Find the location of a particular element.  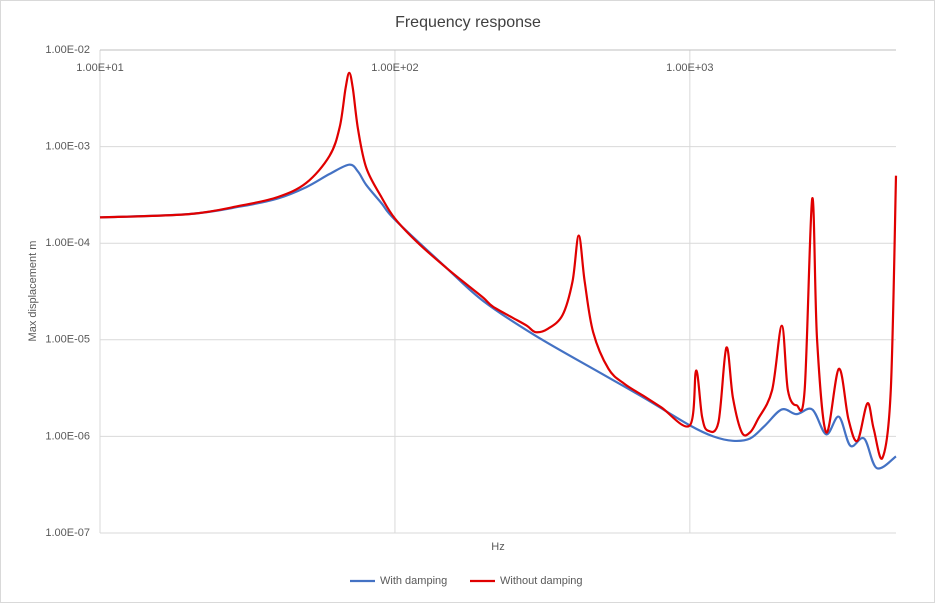

legend-label: With damping is located at coordinates (413, 581).